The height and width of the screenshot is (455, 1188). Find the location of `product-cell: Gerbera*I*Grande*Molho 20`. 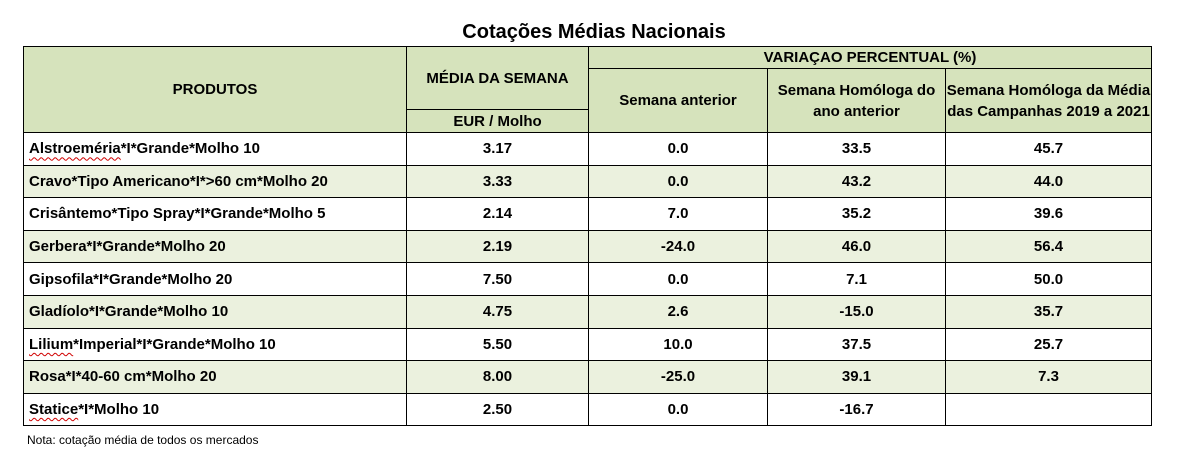

product-cell: Gerbera*I*Grande*Molho 20 is located at coordinates (215, 246).